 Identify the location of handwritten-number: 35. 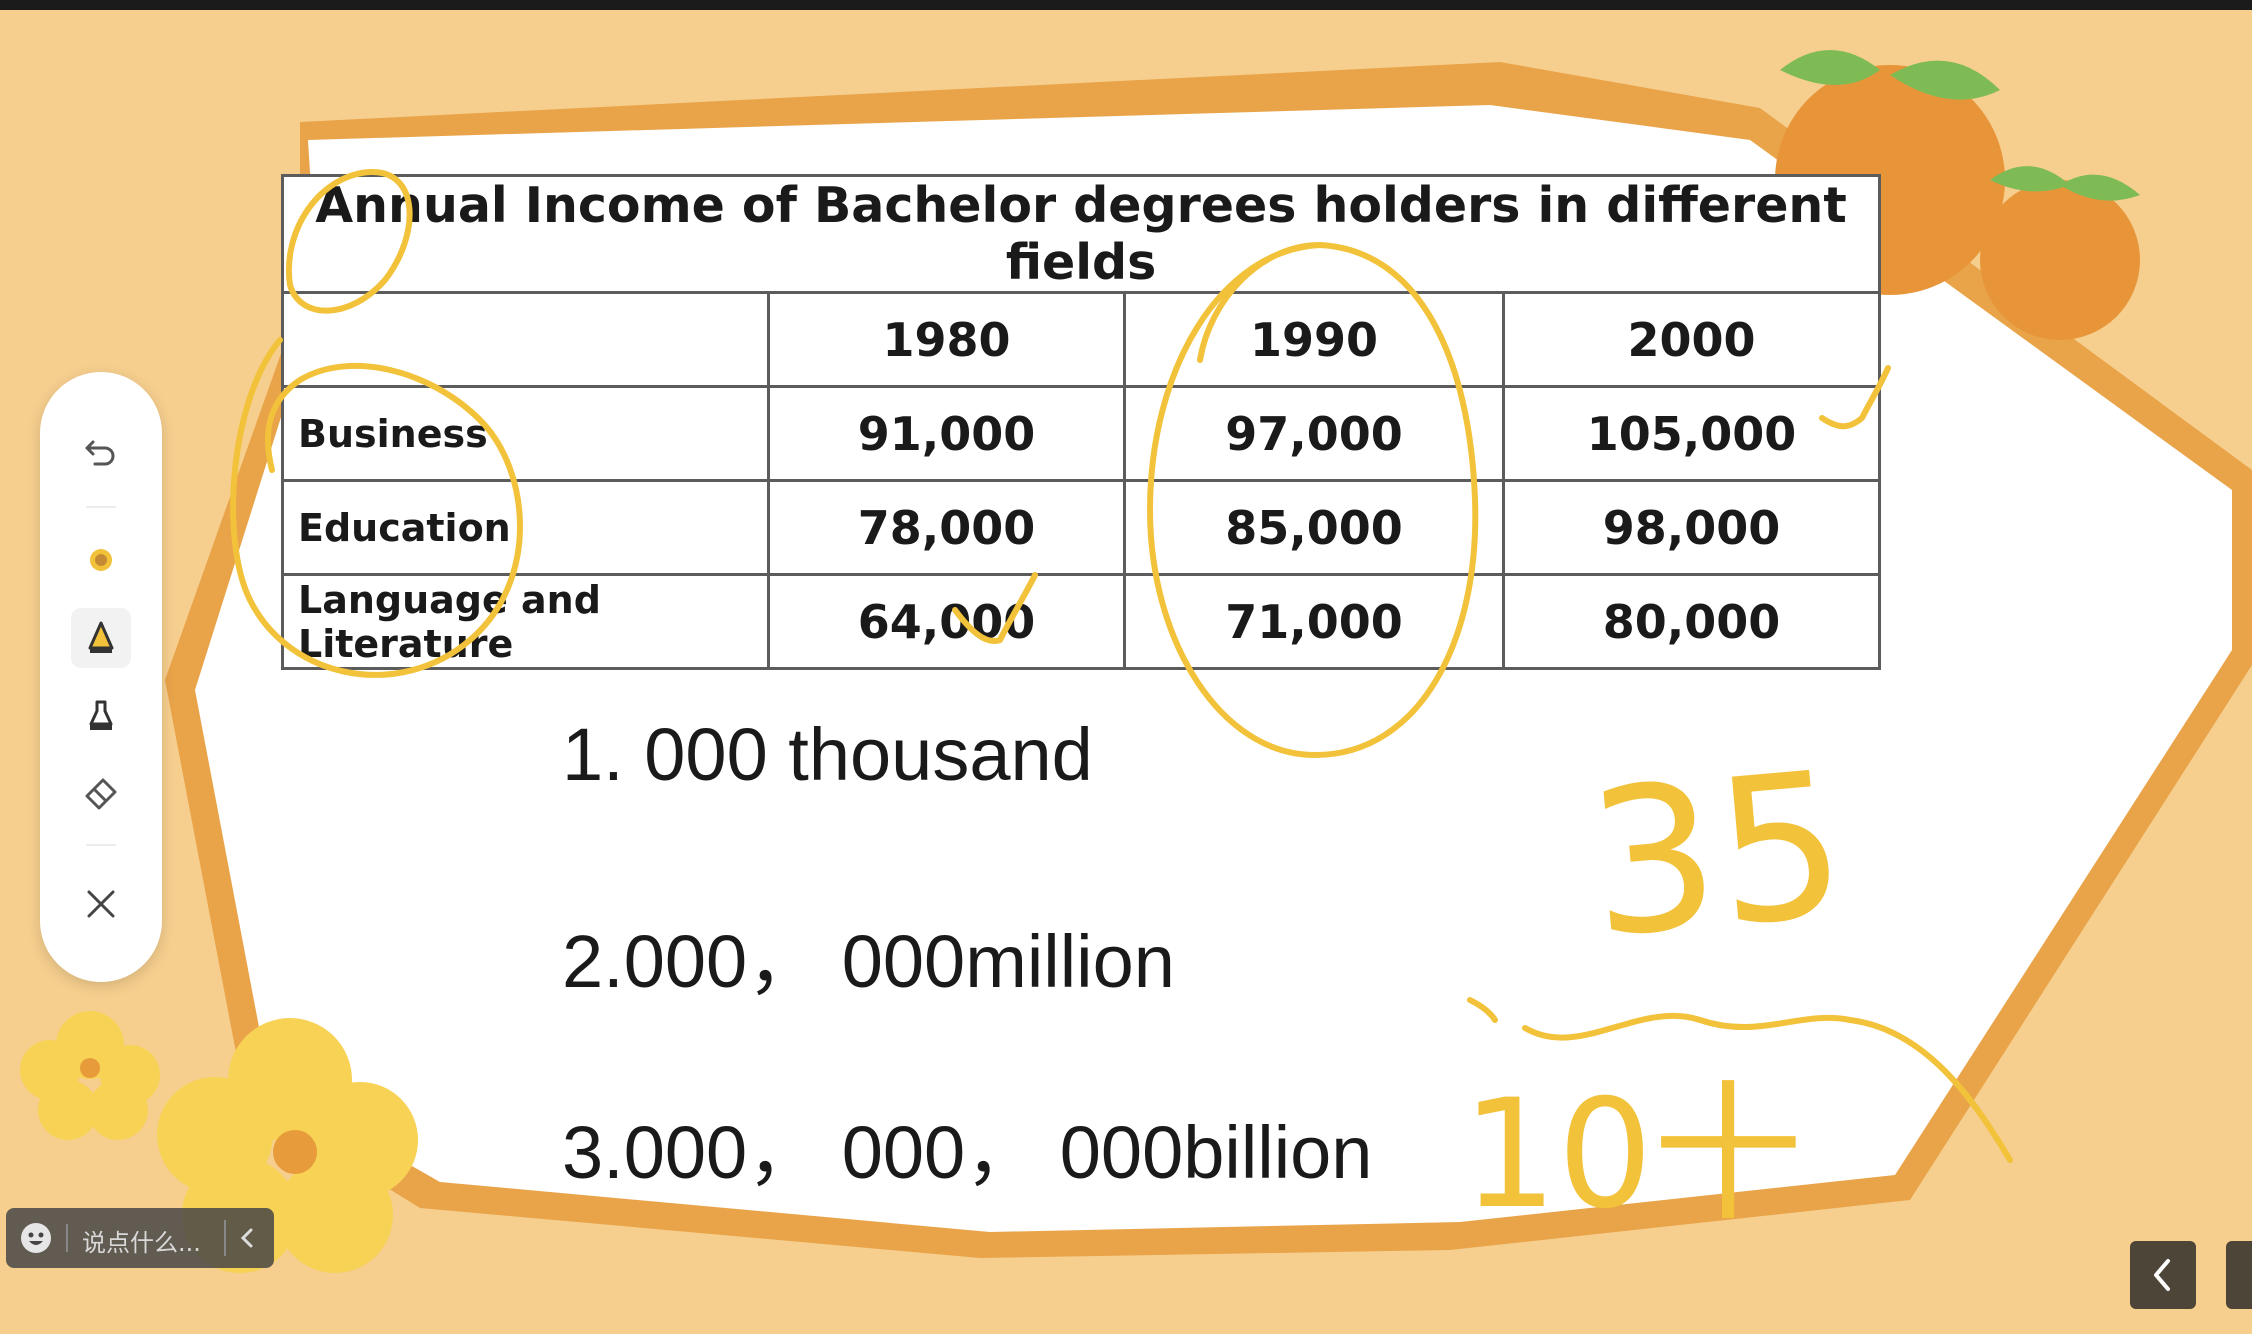
(1717, 855).